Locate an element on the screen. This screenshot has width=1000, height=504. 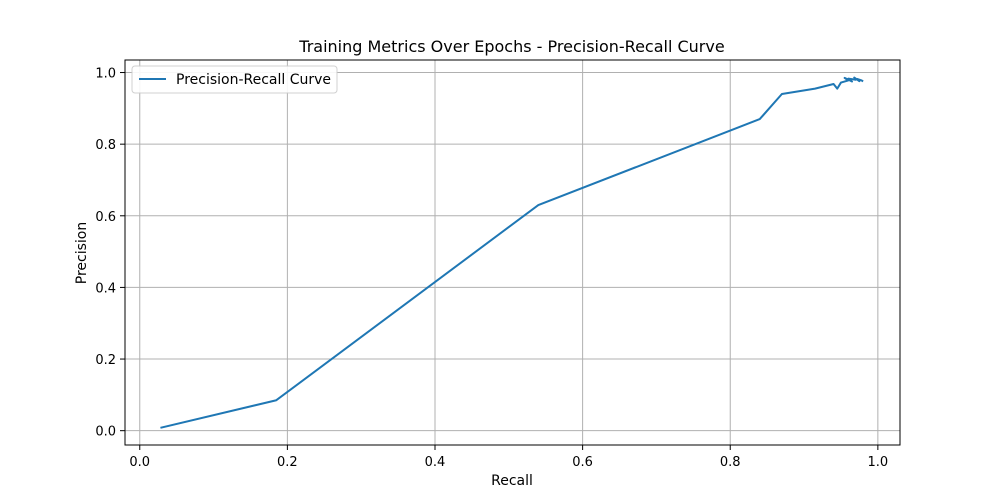
y-tick-label: 0.0 is located at coordinates (105, 432).